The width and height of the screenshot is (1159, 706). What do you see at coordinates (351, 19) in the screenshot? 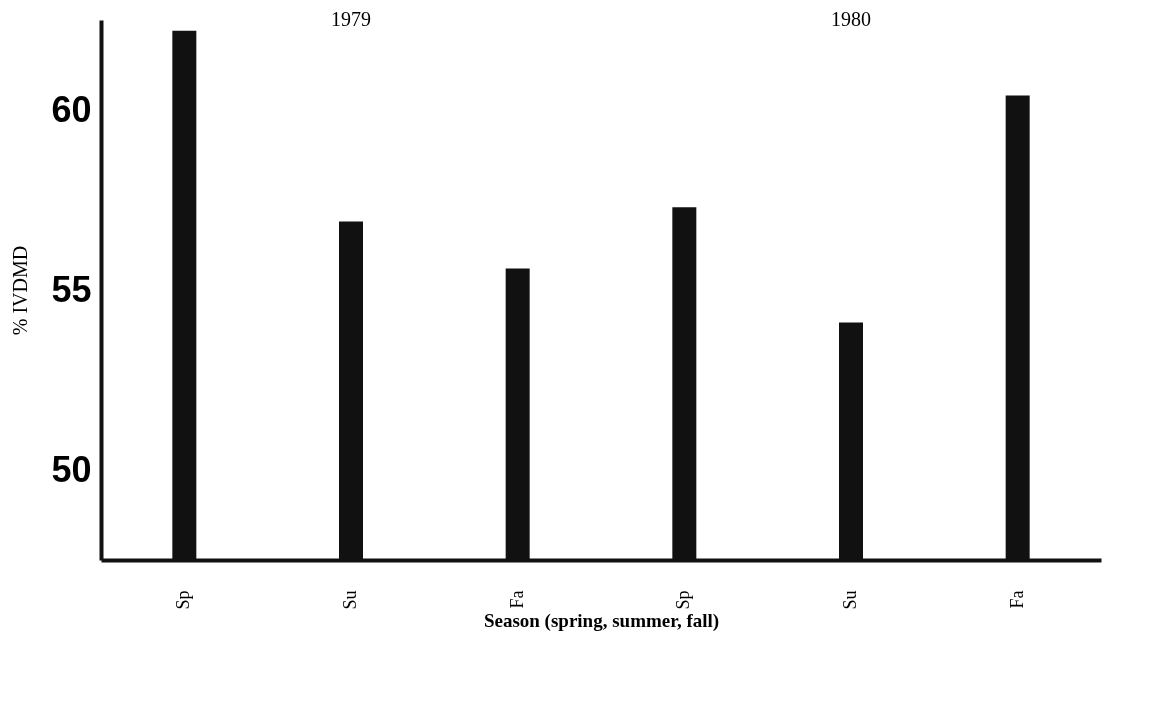
I see `annotation: 1979` at bounding box center [351, 19].